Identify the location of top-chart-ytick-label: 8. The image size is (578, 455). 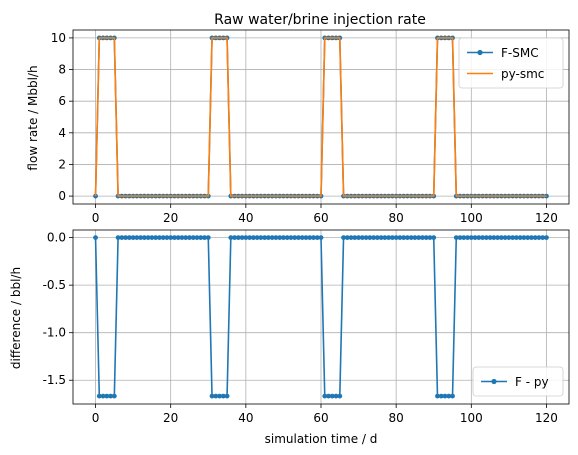
(62, 70).